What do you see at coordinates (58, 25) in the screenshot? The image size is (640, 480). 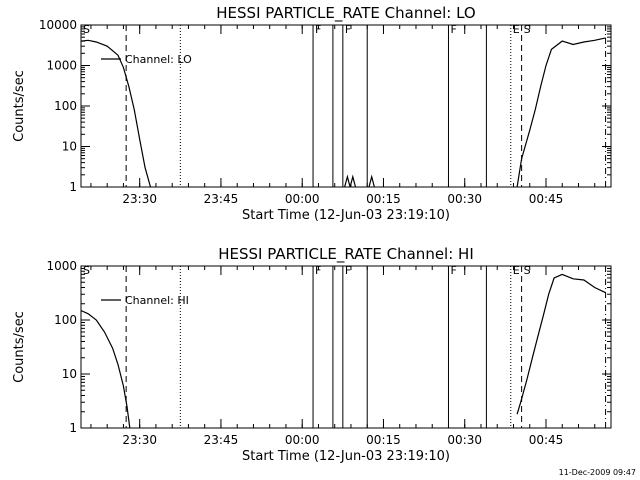 I see `y-tick-label: 10000` at bounding box center [58, 25].